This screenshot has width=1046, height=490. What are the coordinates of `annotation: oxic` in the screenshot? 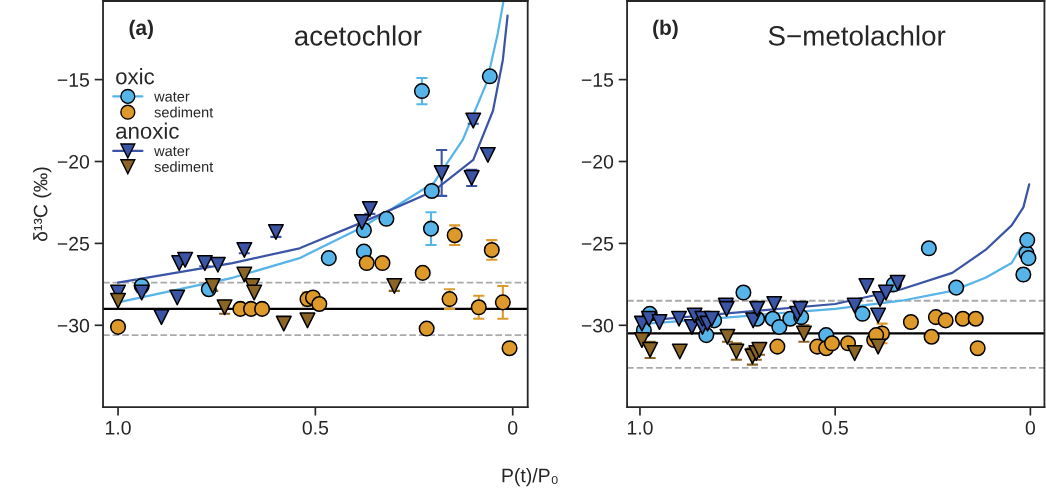 It's located at (135, 76).